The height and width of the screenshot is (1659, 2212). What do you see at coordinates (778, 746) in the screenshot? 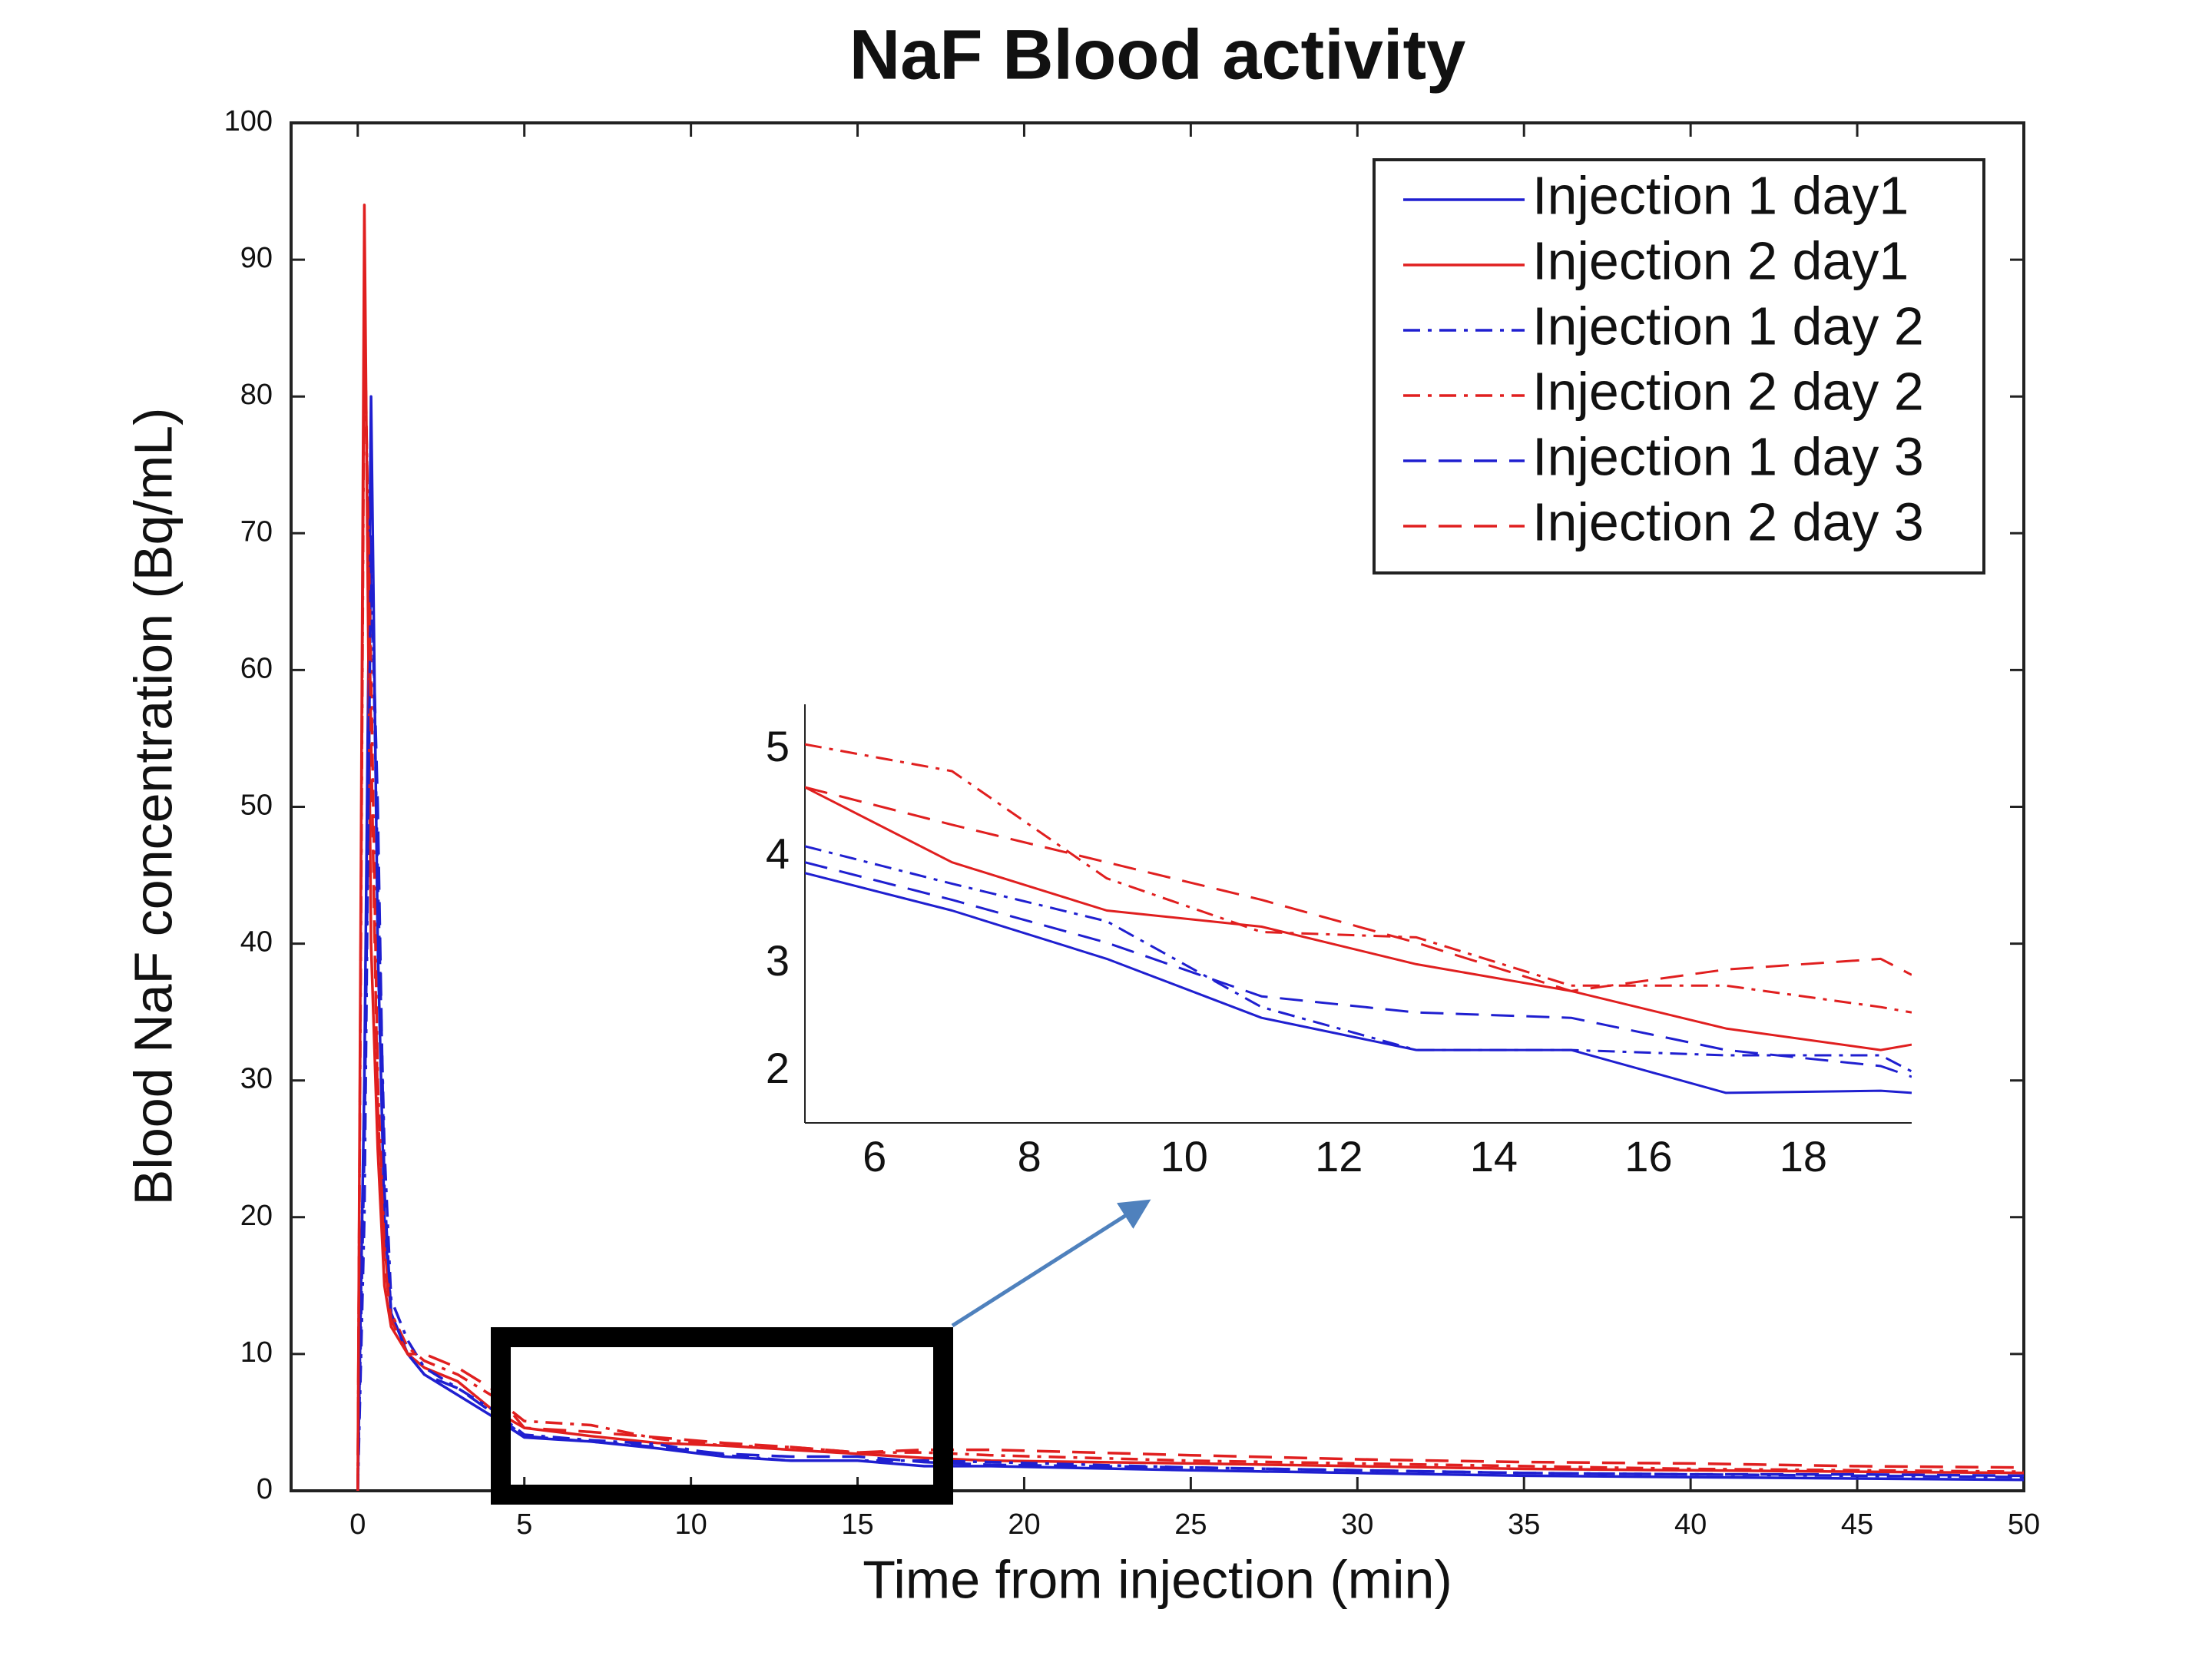
I see `y-tick-label: 5` at bounding box center [778, 746].